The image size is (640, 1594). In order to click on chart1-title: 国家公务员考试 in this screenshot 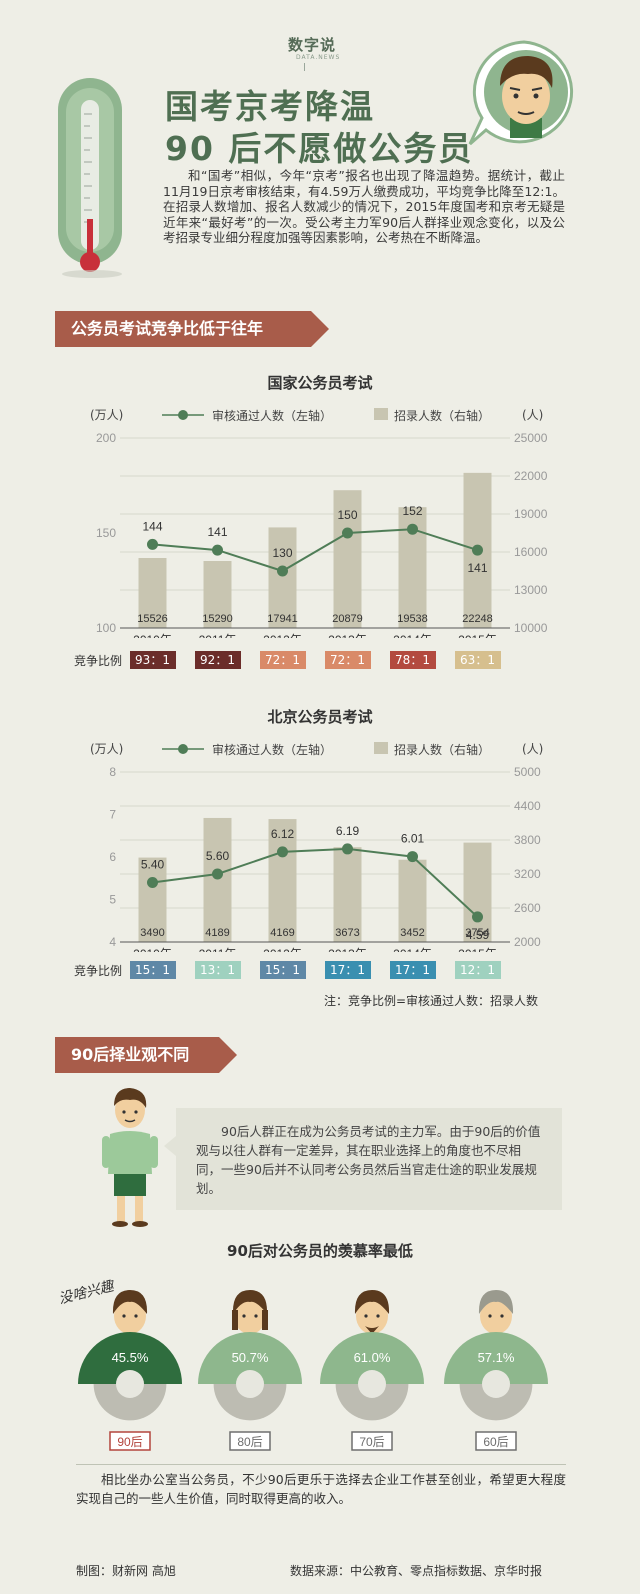, I will do `click(320, 383)`.